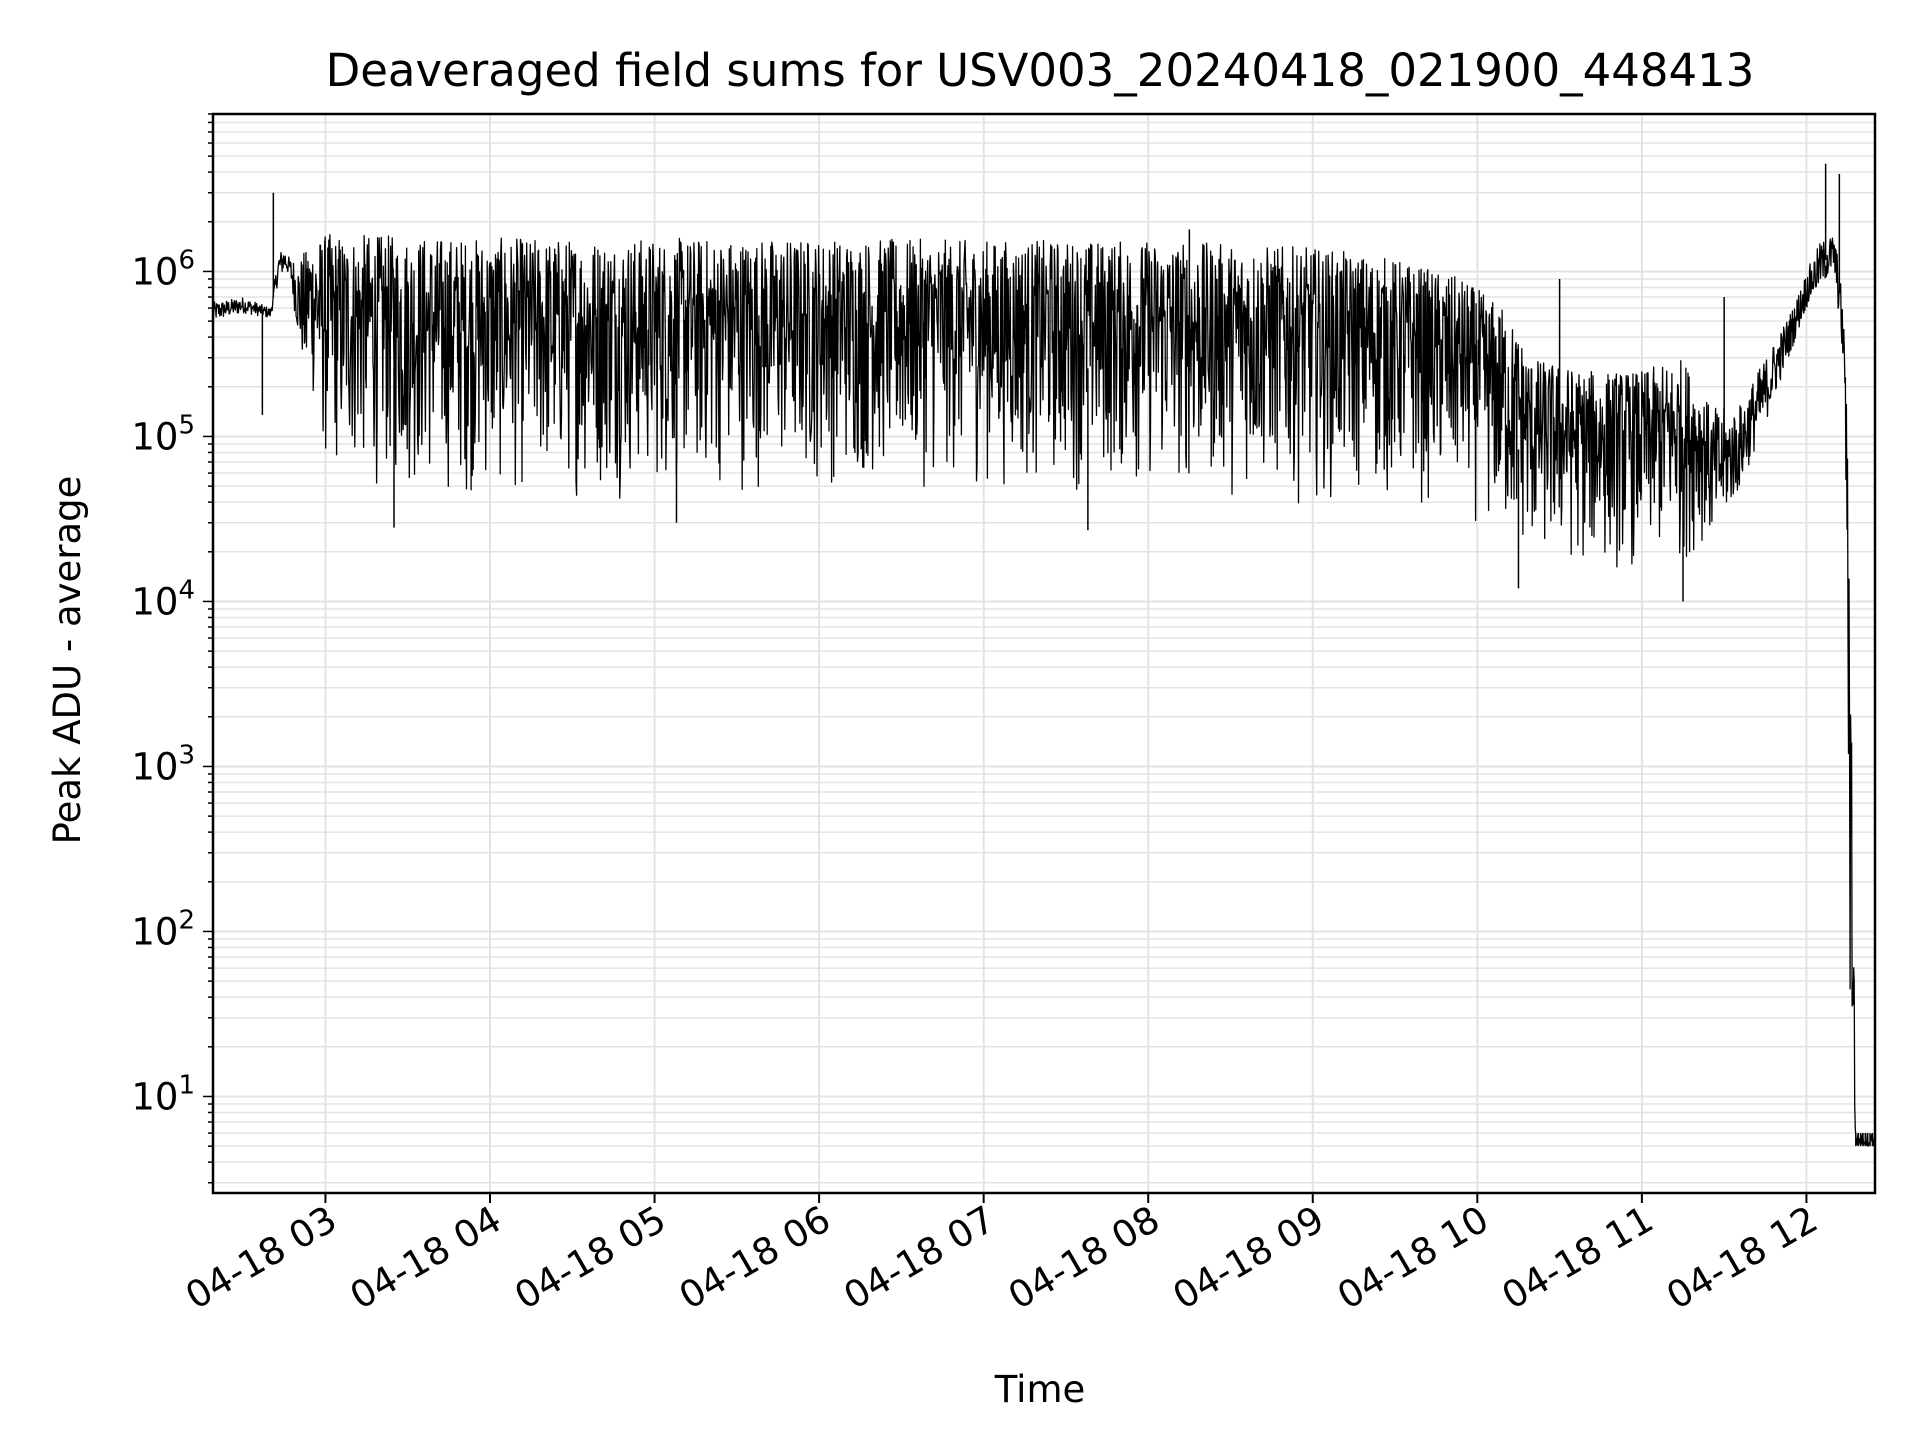 The image size is (1920, 1440). What do you see at coordinates (163, 1094) in the screenshot?
I see `y-tick-label: 101` at bounding box center [163, 1094].